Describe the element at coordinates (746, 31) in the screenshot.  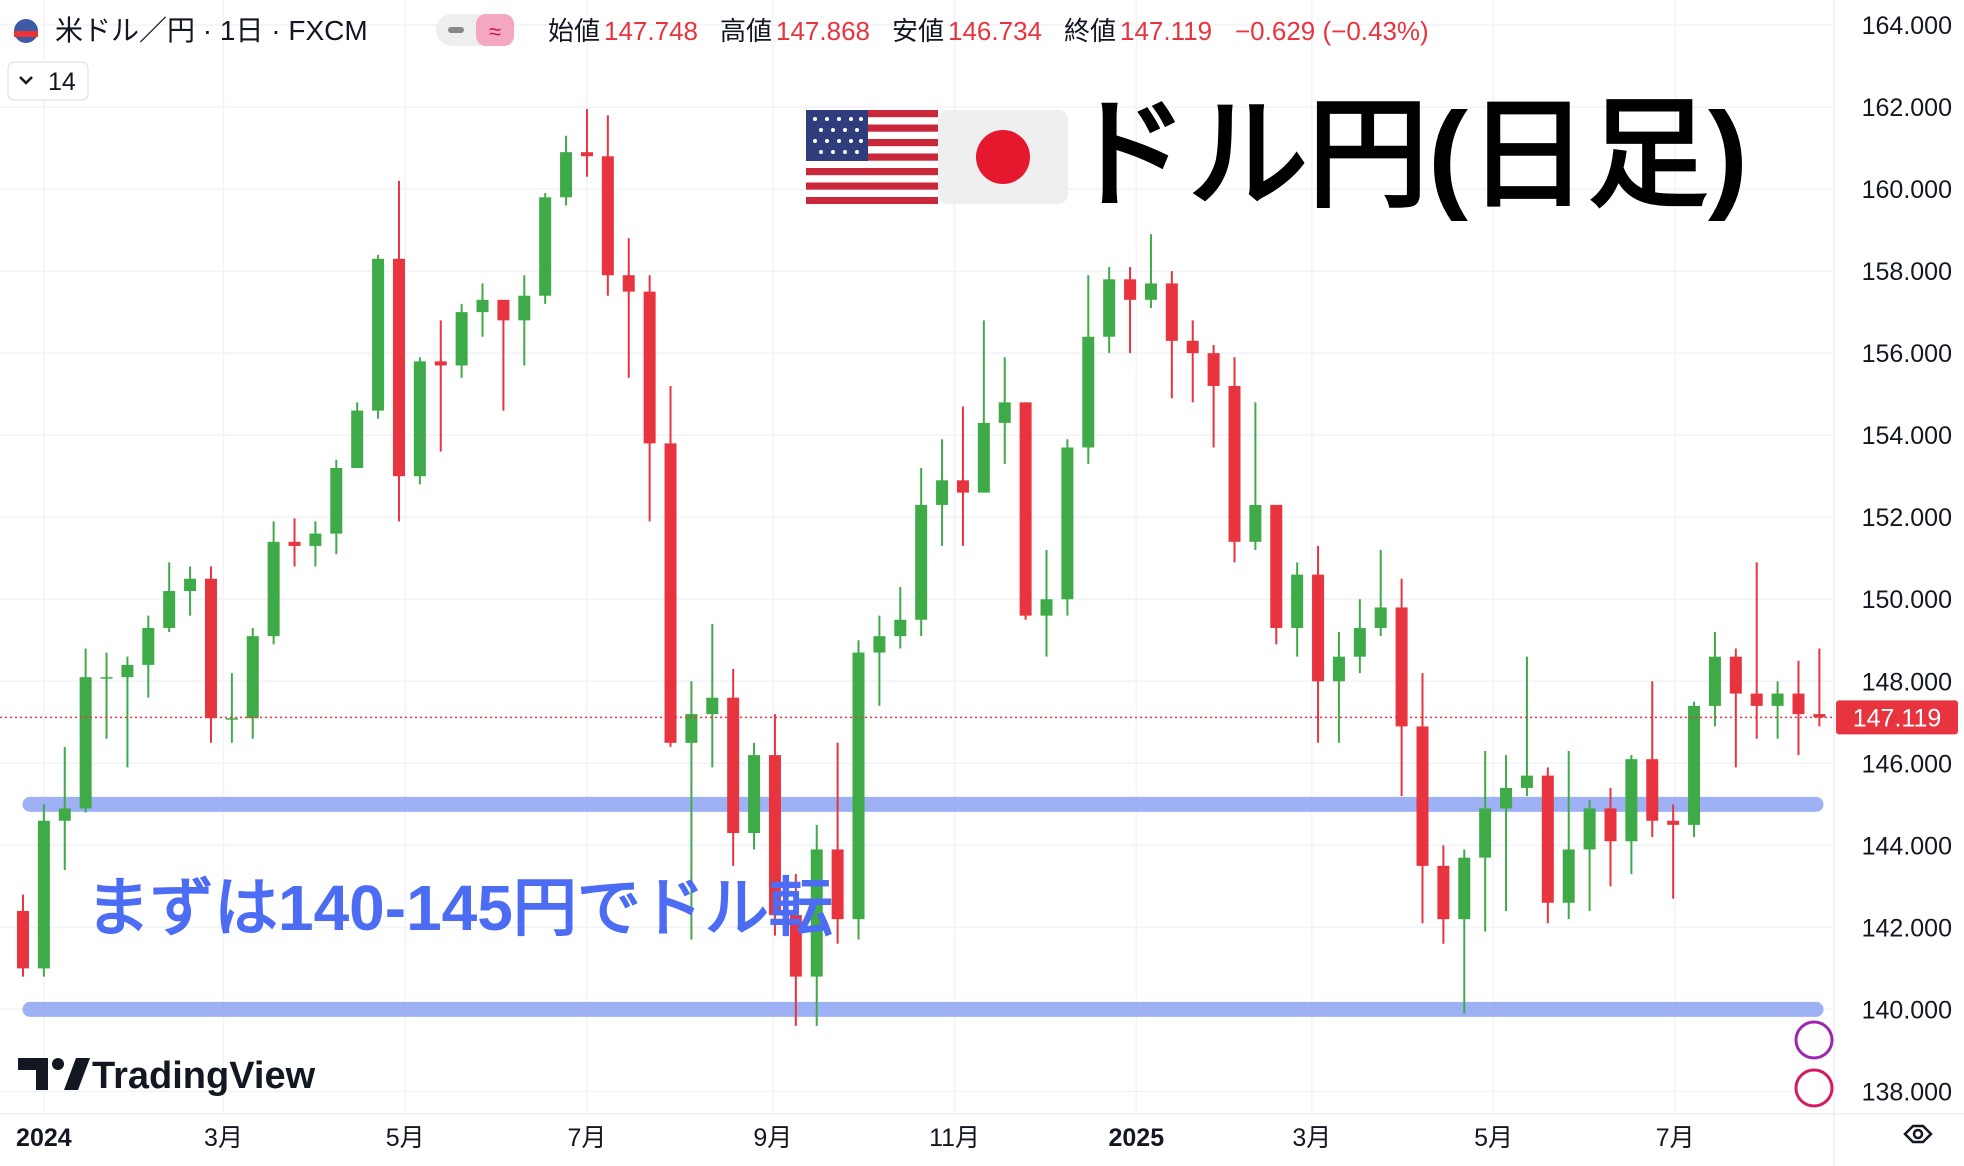
I see `high-label: 高値` at that location.